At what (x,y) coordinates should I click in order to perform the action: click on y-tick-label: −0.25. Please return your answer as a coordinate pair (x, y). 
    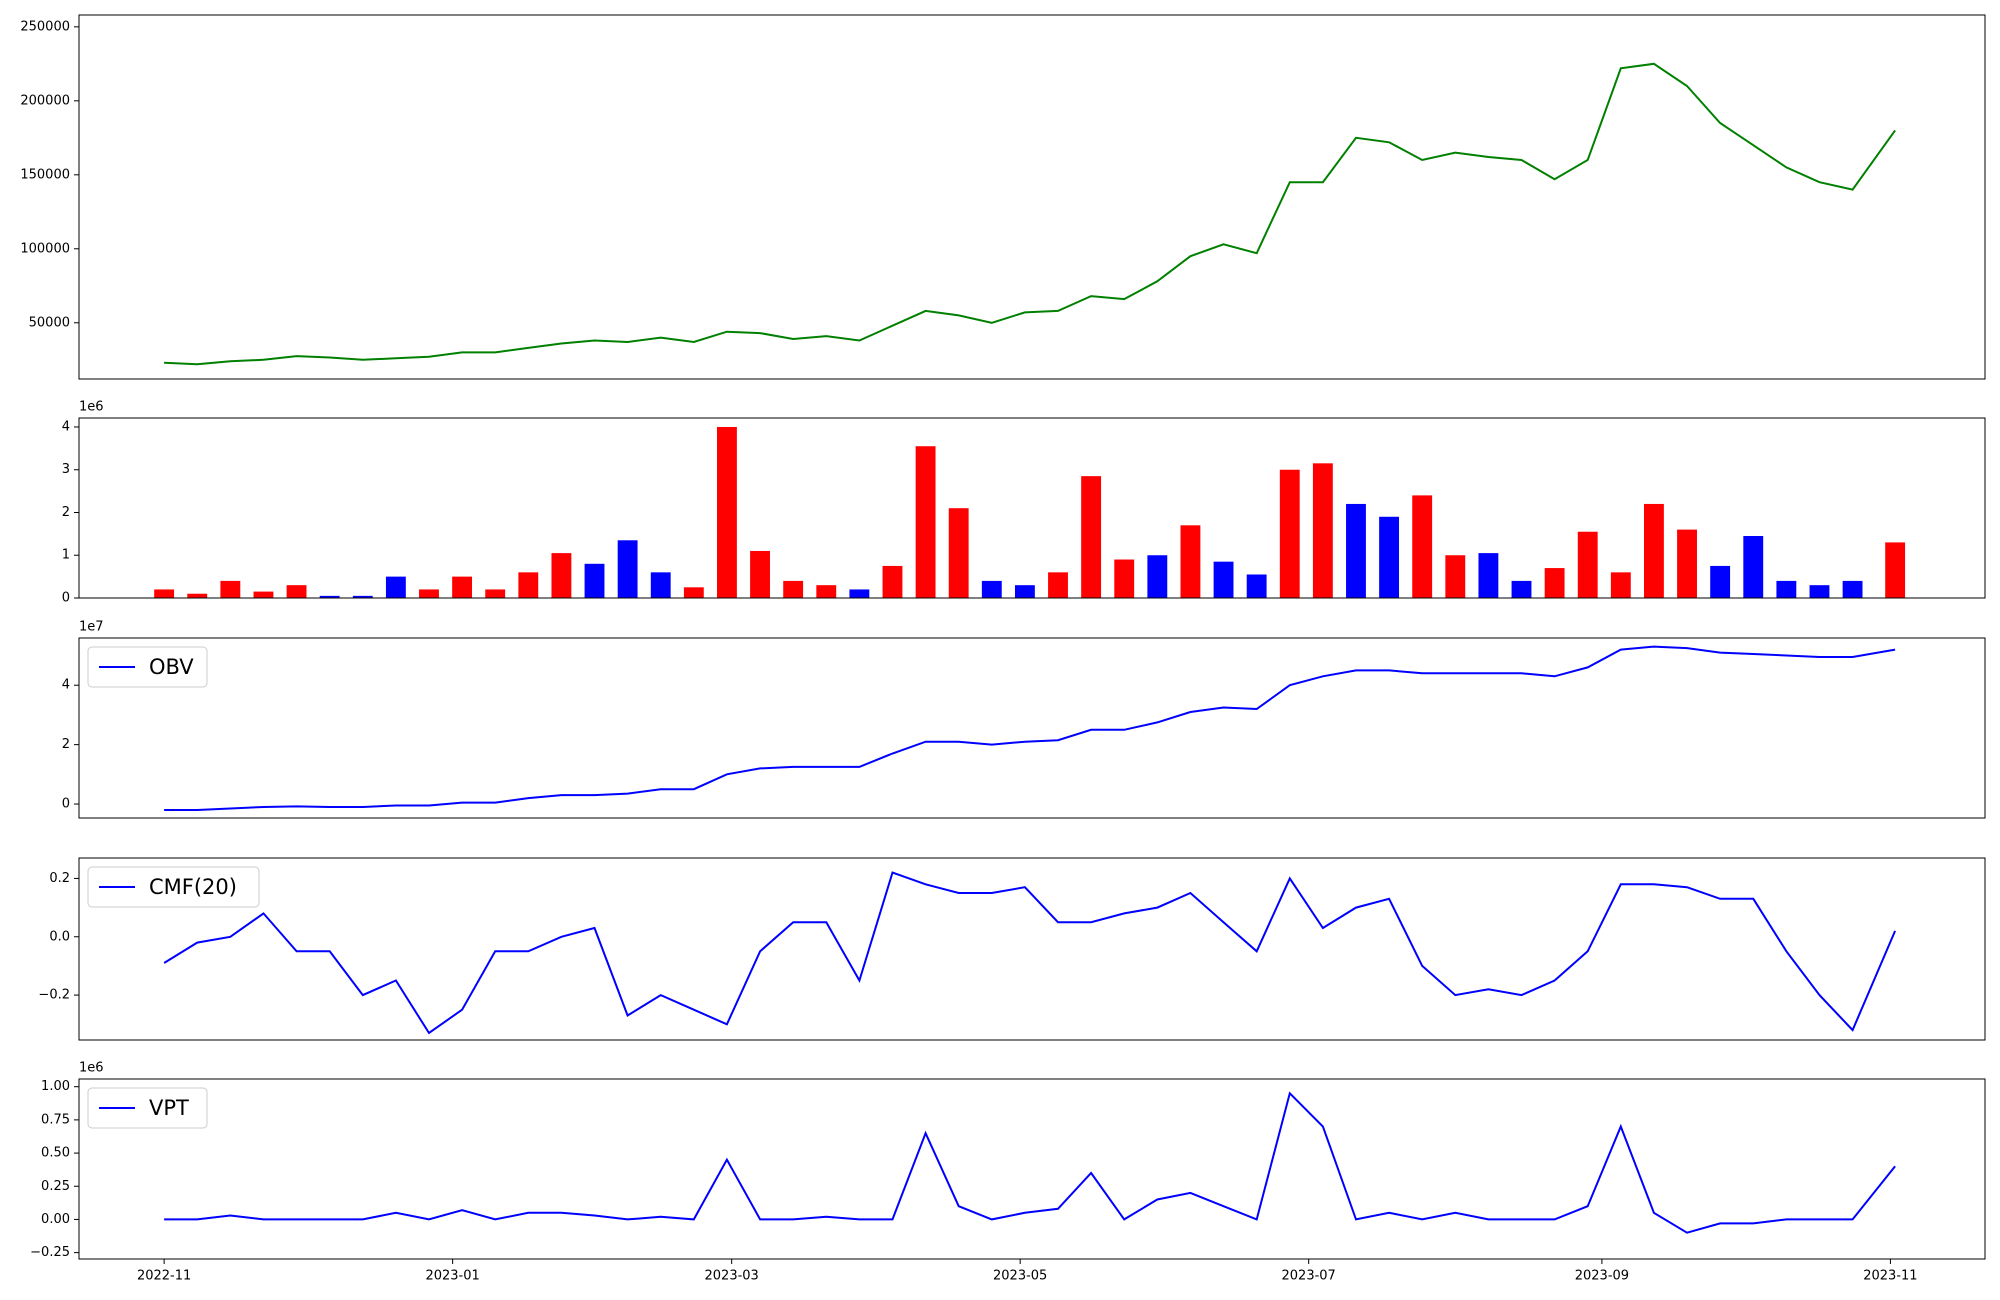
    Looking at the image, I should click on (50, 1252).